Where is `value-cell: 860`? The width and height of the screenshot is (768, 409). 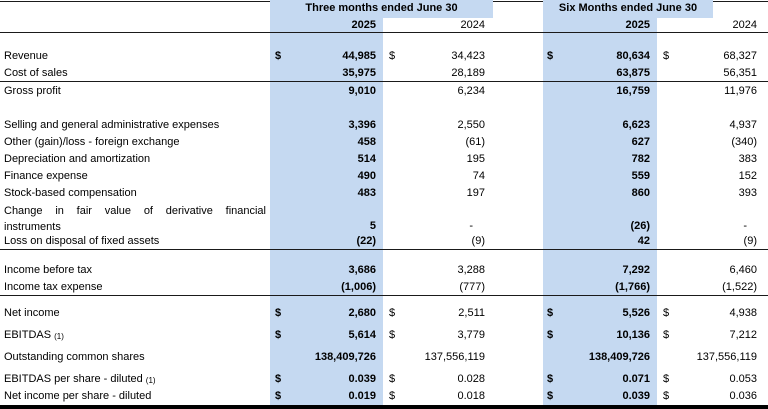
value-cell: 860 is located at coordinates (640, 193).